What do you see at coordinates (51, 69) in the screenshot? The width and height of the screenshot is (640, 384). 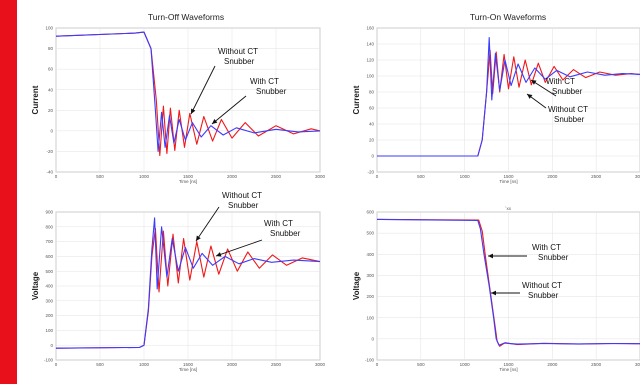 I see `turnoff-current-ytick-label: 60` at bounding box center [51, 69].